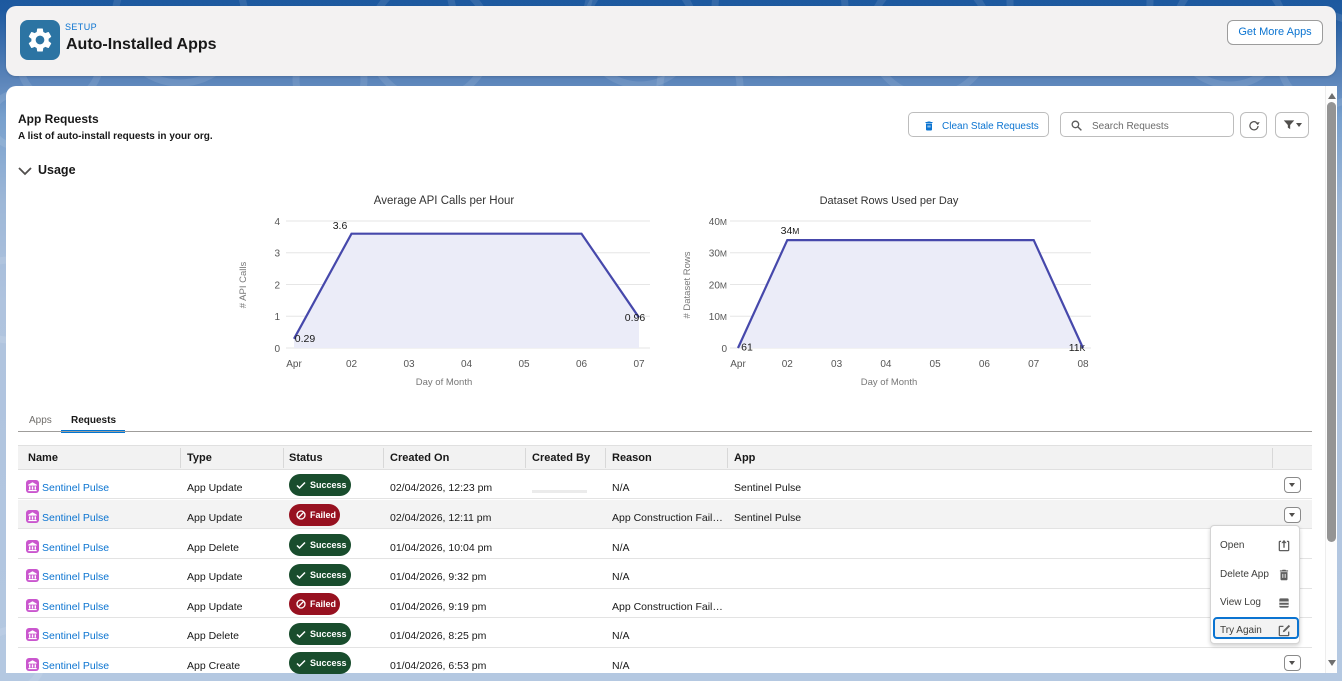 This screenshot has width=1342, height=681. Describe the element at coordinates (277, 317) in the screenshot. I see `svg-text: 1` at that location.